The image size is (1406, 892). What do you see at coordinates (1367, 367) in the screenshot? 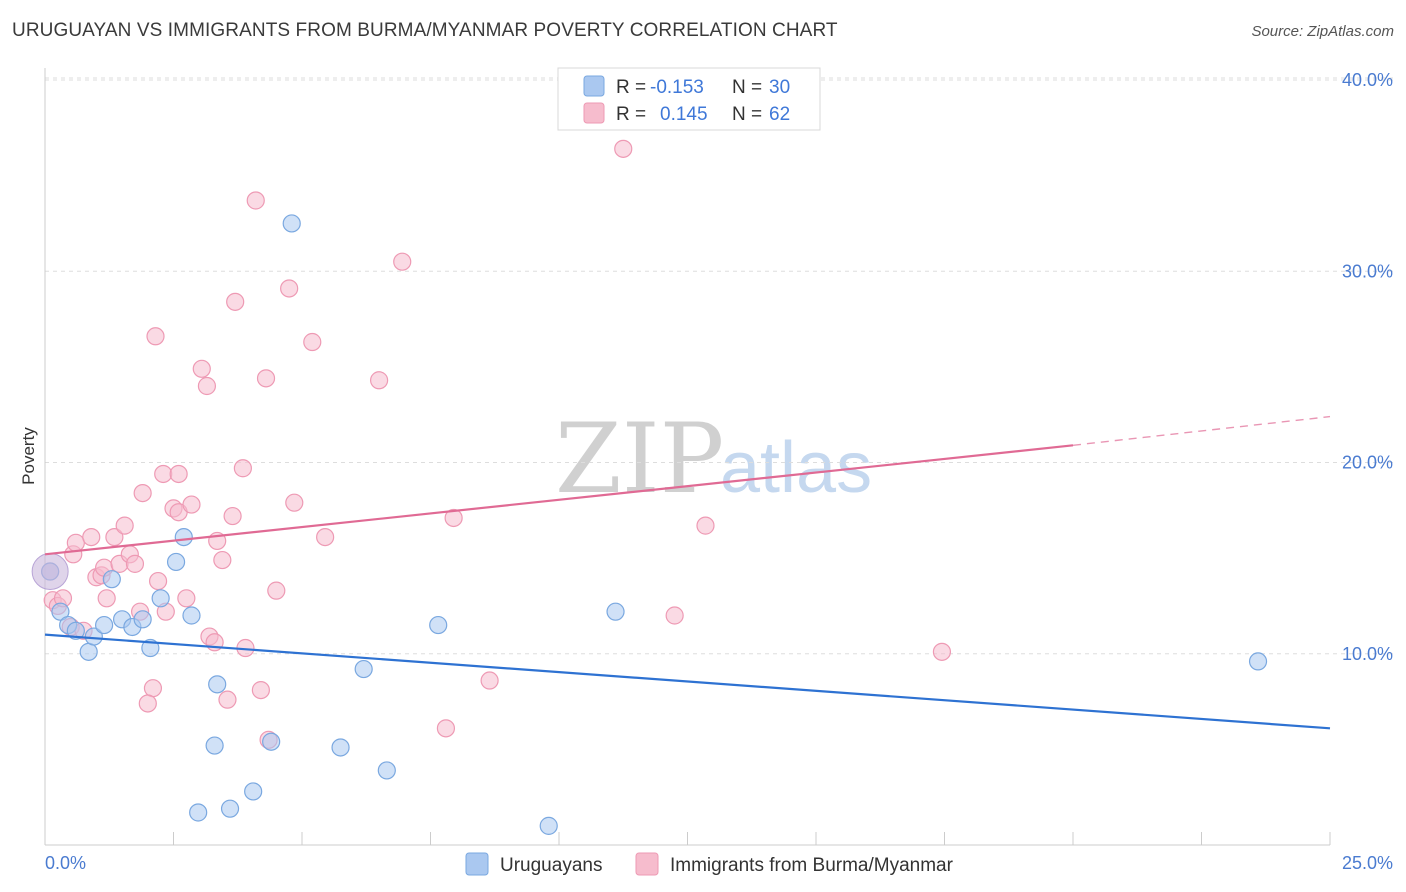
I see `y-tick-labels: 10.0% 20.0% 30.0% 40.0%` at bounding box center [1367, 367].